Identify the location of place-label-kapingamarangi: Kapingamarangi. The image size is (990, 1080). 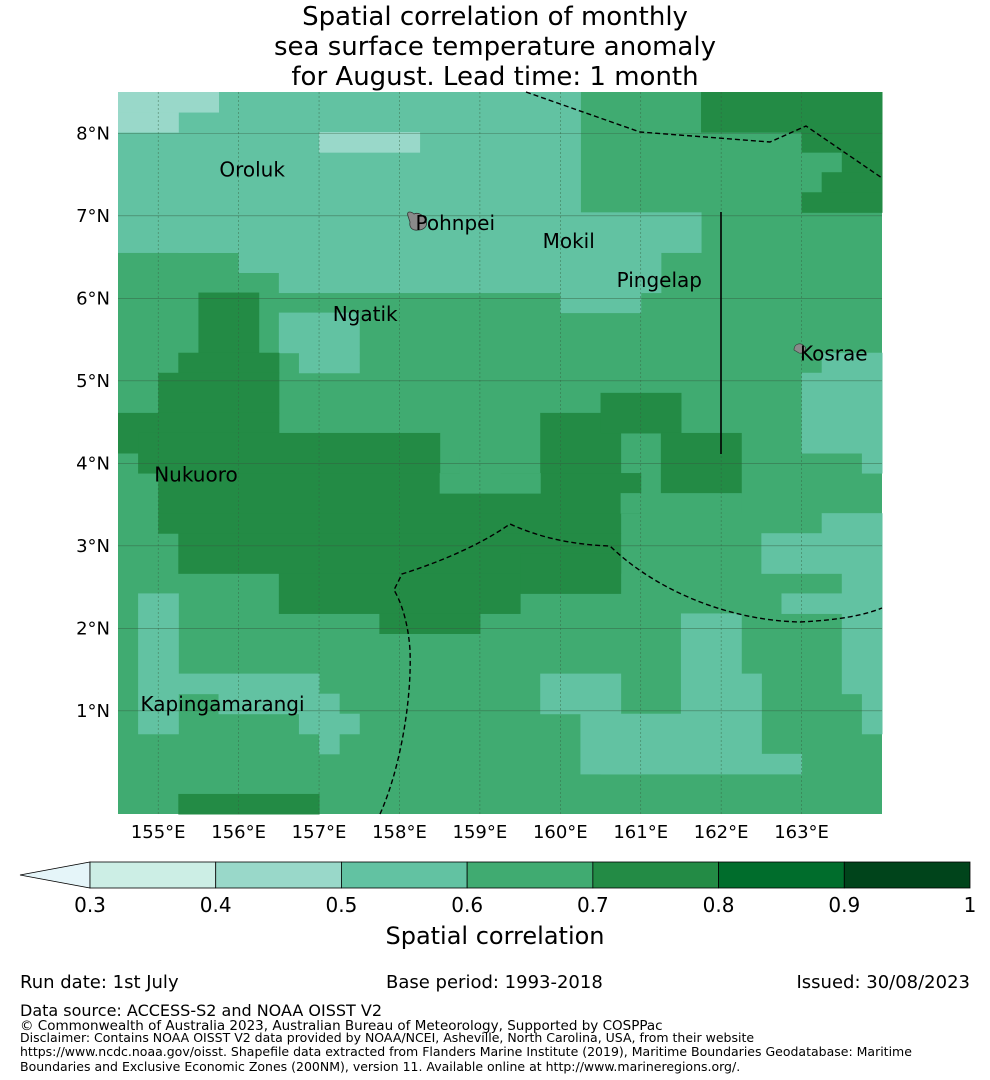
(223, 704).